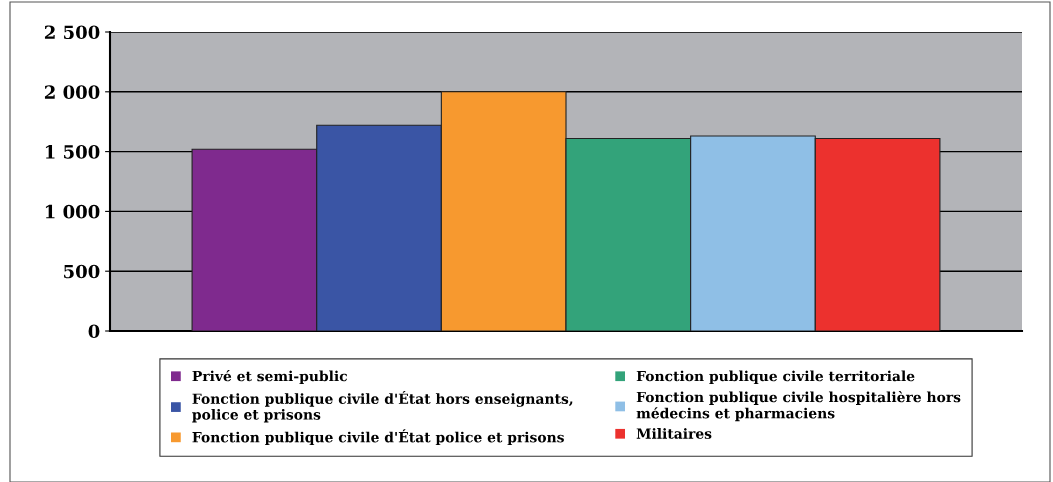 This screenshot has width=1053, height=482. I want to click on y-tick-label: 0, so click(94, 331).